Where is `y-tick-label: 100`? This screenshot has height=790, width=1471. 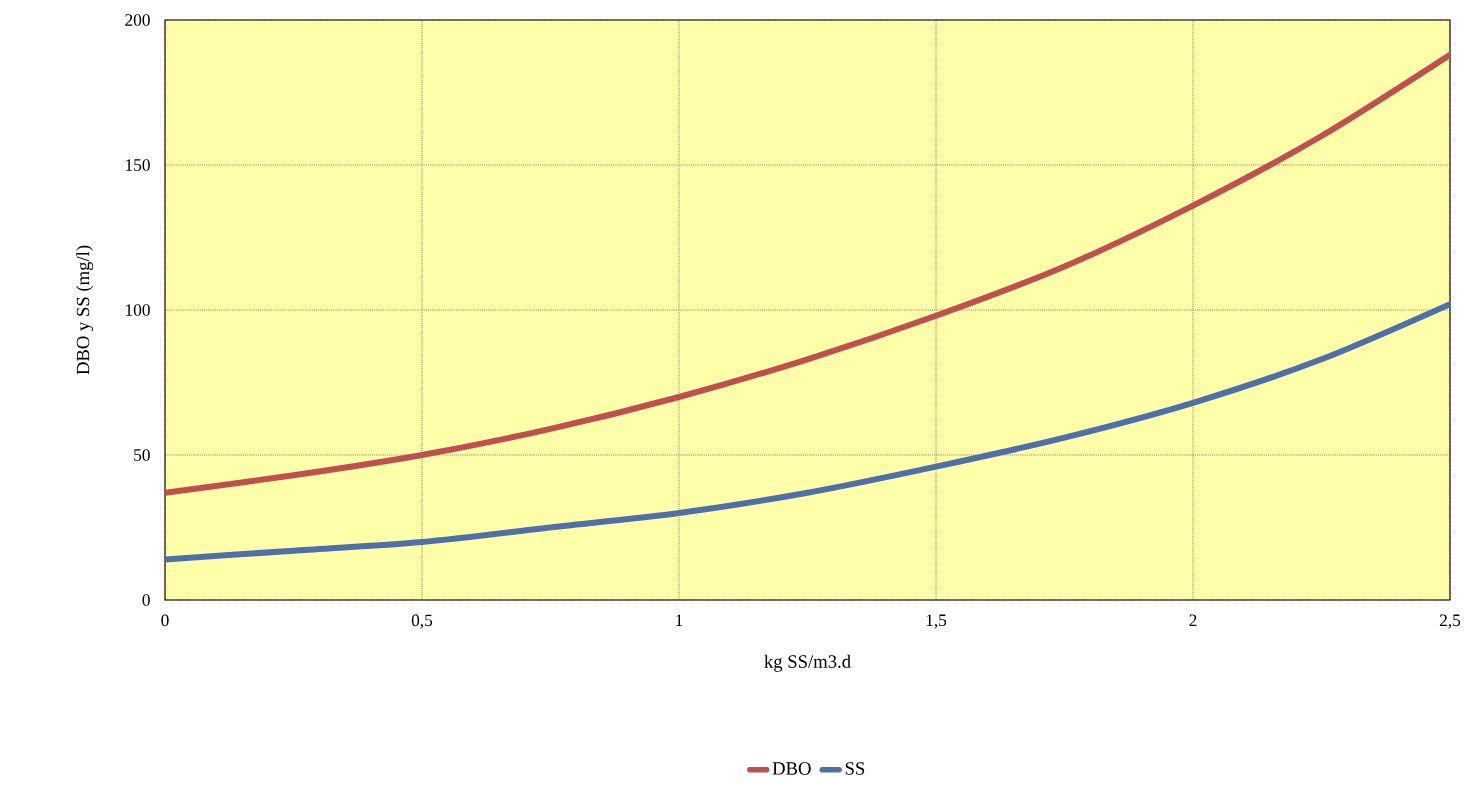
y-tick-label: 100 is located at coordinates (138, 310).